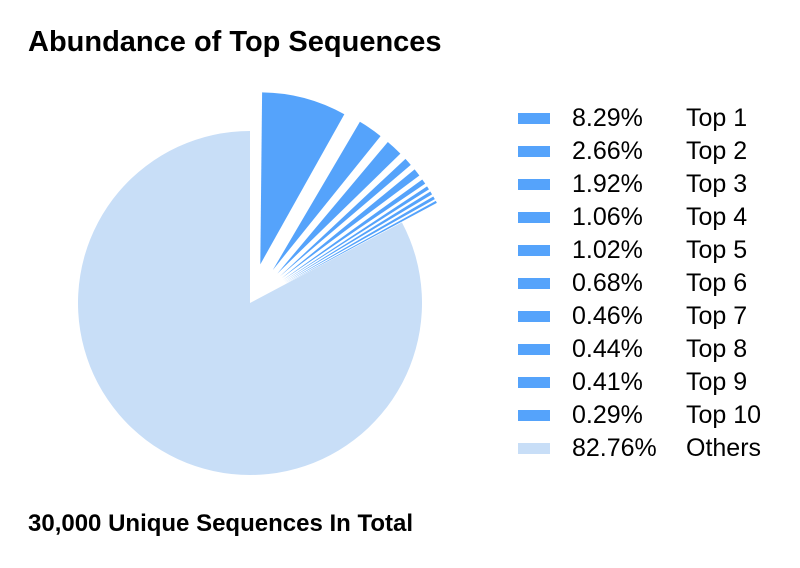 The width and height of the screenshot is (800, 568). I want to click on legend-item: 0.29% Top 10, so click(639, 415).